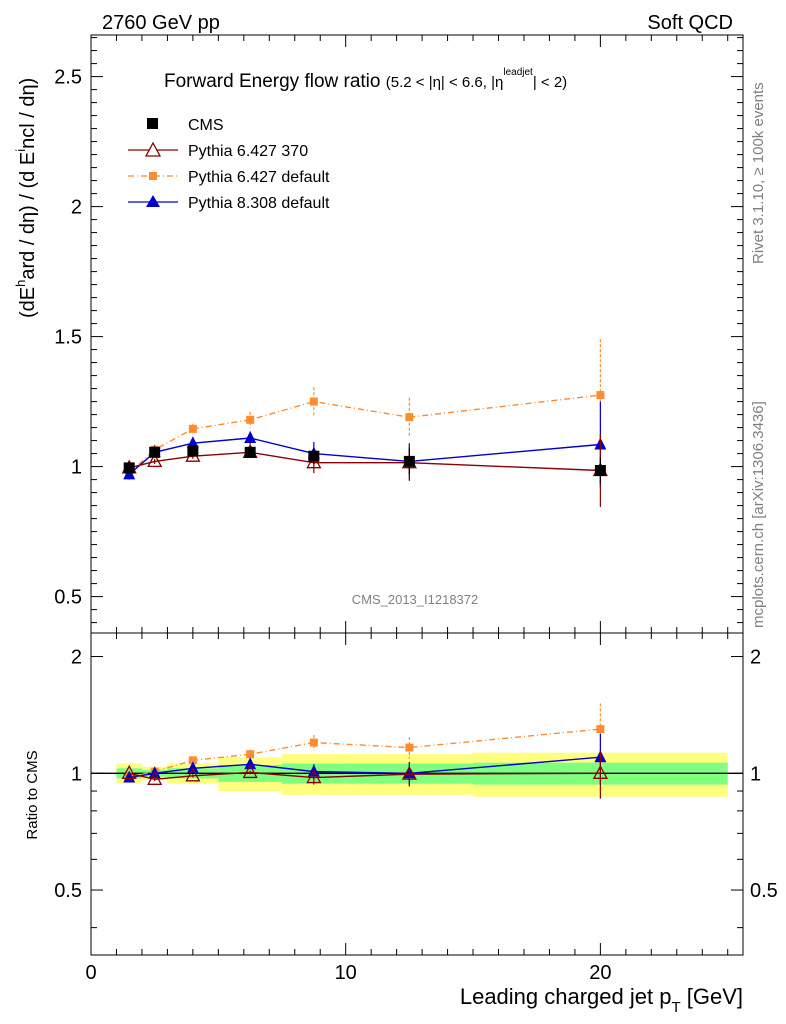 The image size is (786, 1024). I want to click on header-right: Soft QCD, so click(690, 23).